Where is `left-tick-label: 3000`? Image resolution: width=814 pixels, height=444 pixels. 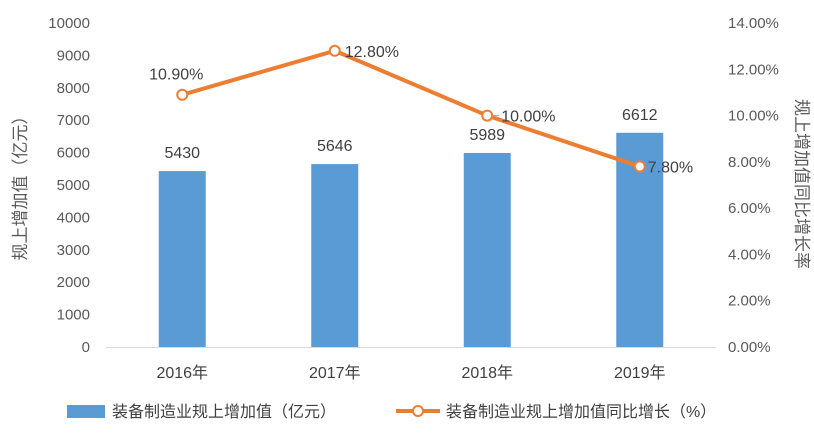 left-tick-label: 3000 is located at coordinates (73, 250).